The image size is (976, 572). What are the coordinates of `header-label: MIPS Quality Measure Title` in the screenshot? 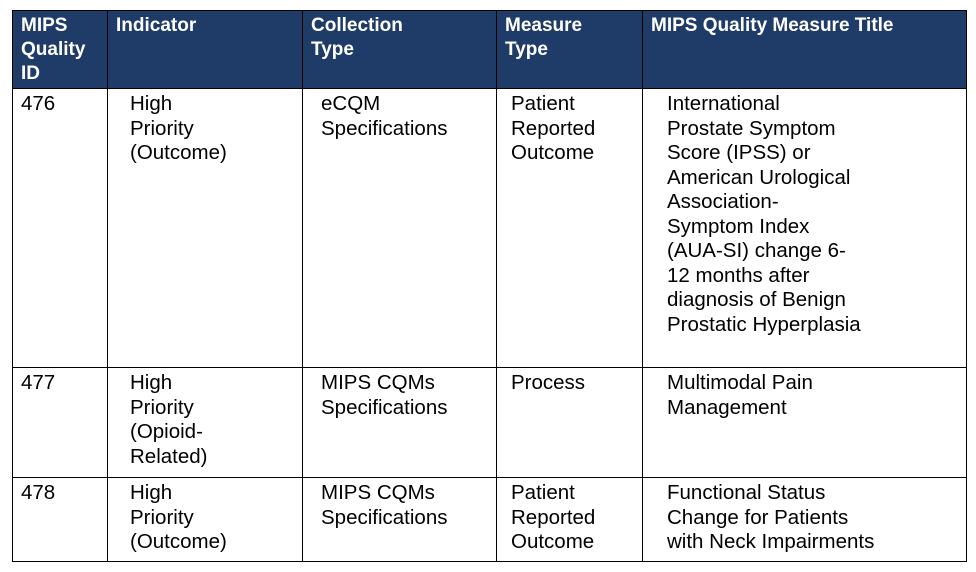 It's located at (772, 25).